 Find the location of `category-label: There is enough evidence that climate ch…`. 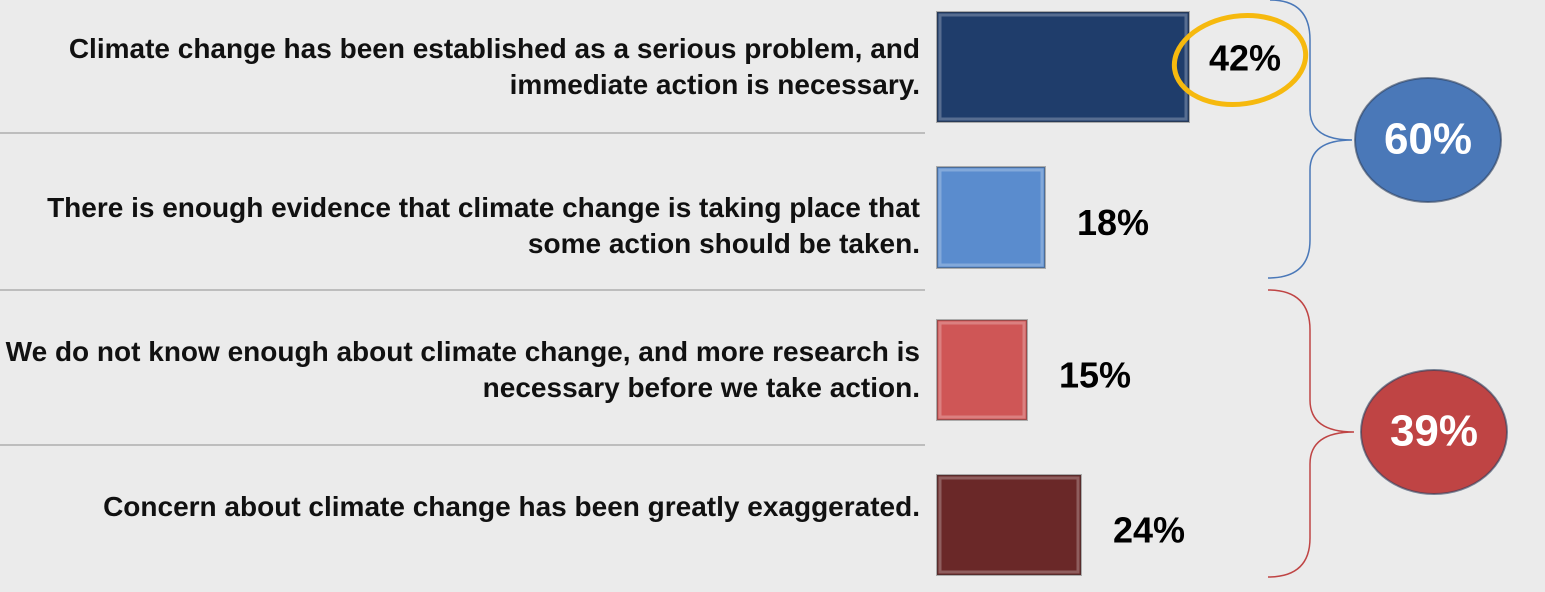

category-label: There is enough evidence that climate ch… is located at coordinates (483, 225).